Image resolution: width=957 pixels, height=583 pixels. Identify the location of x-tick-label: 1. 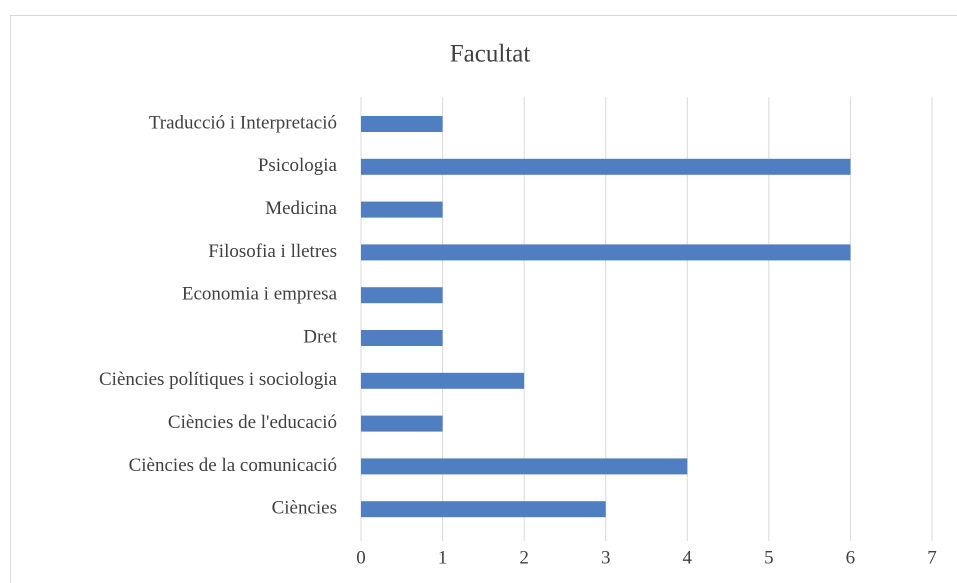
(443, 557).